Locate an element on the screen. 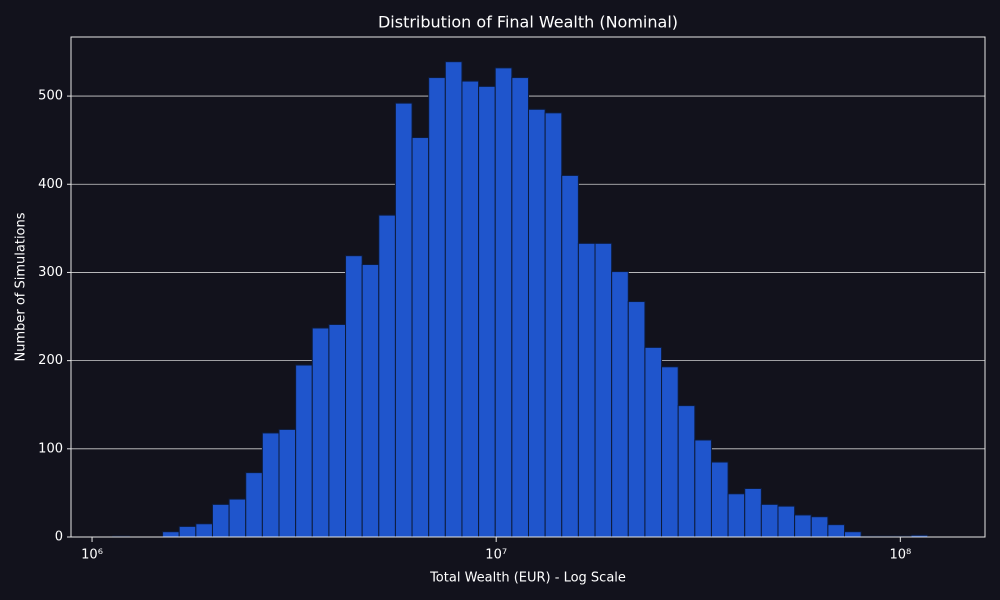  chart-title: Distribution of Final Wealth (Nominal) is located at coordinates (528, 22).